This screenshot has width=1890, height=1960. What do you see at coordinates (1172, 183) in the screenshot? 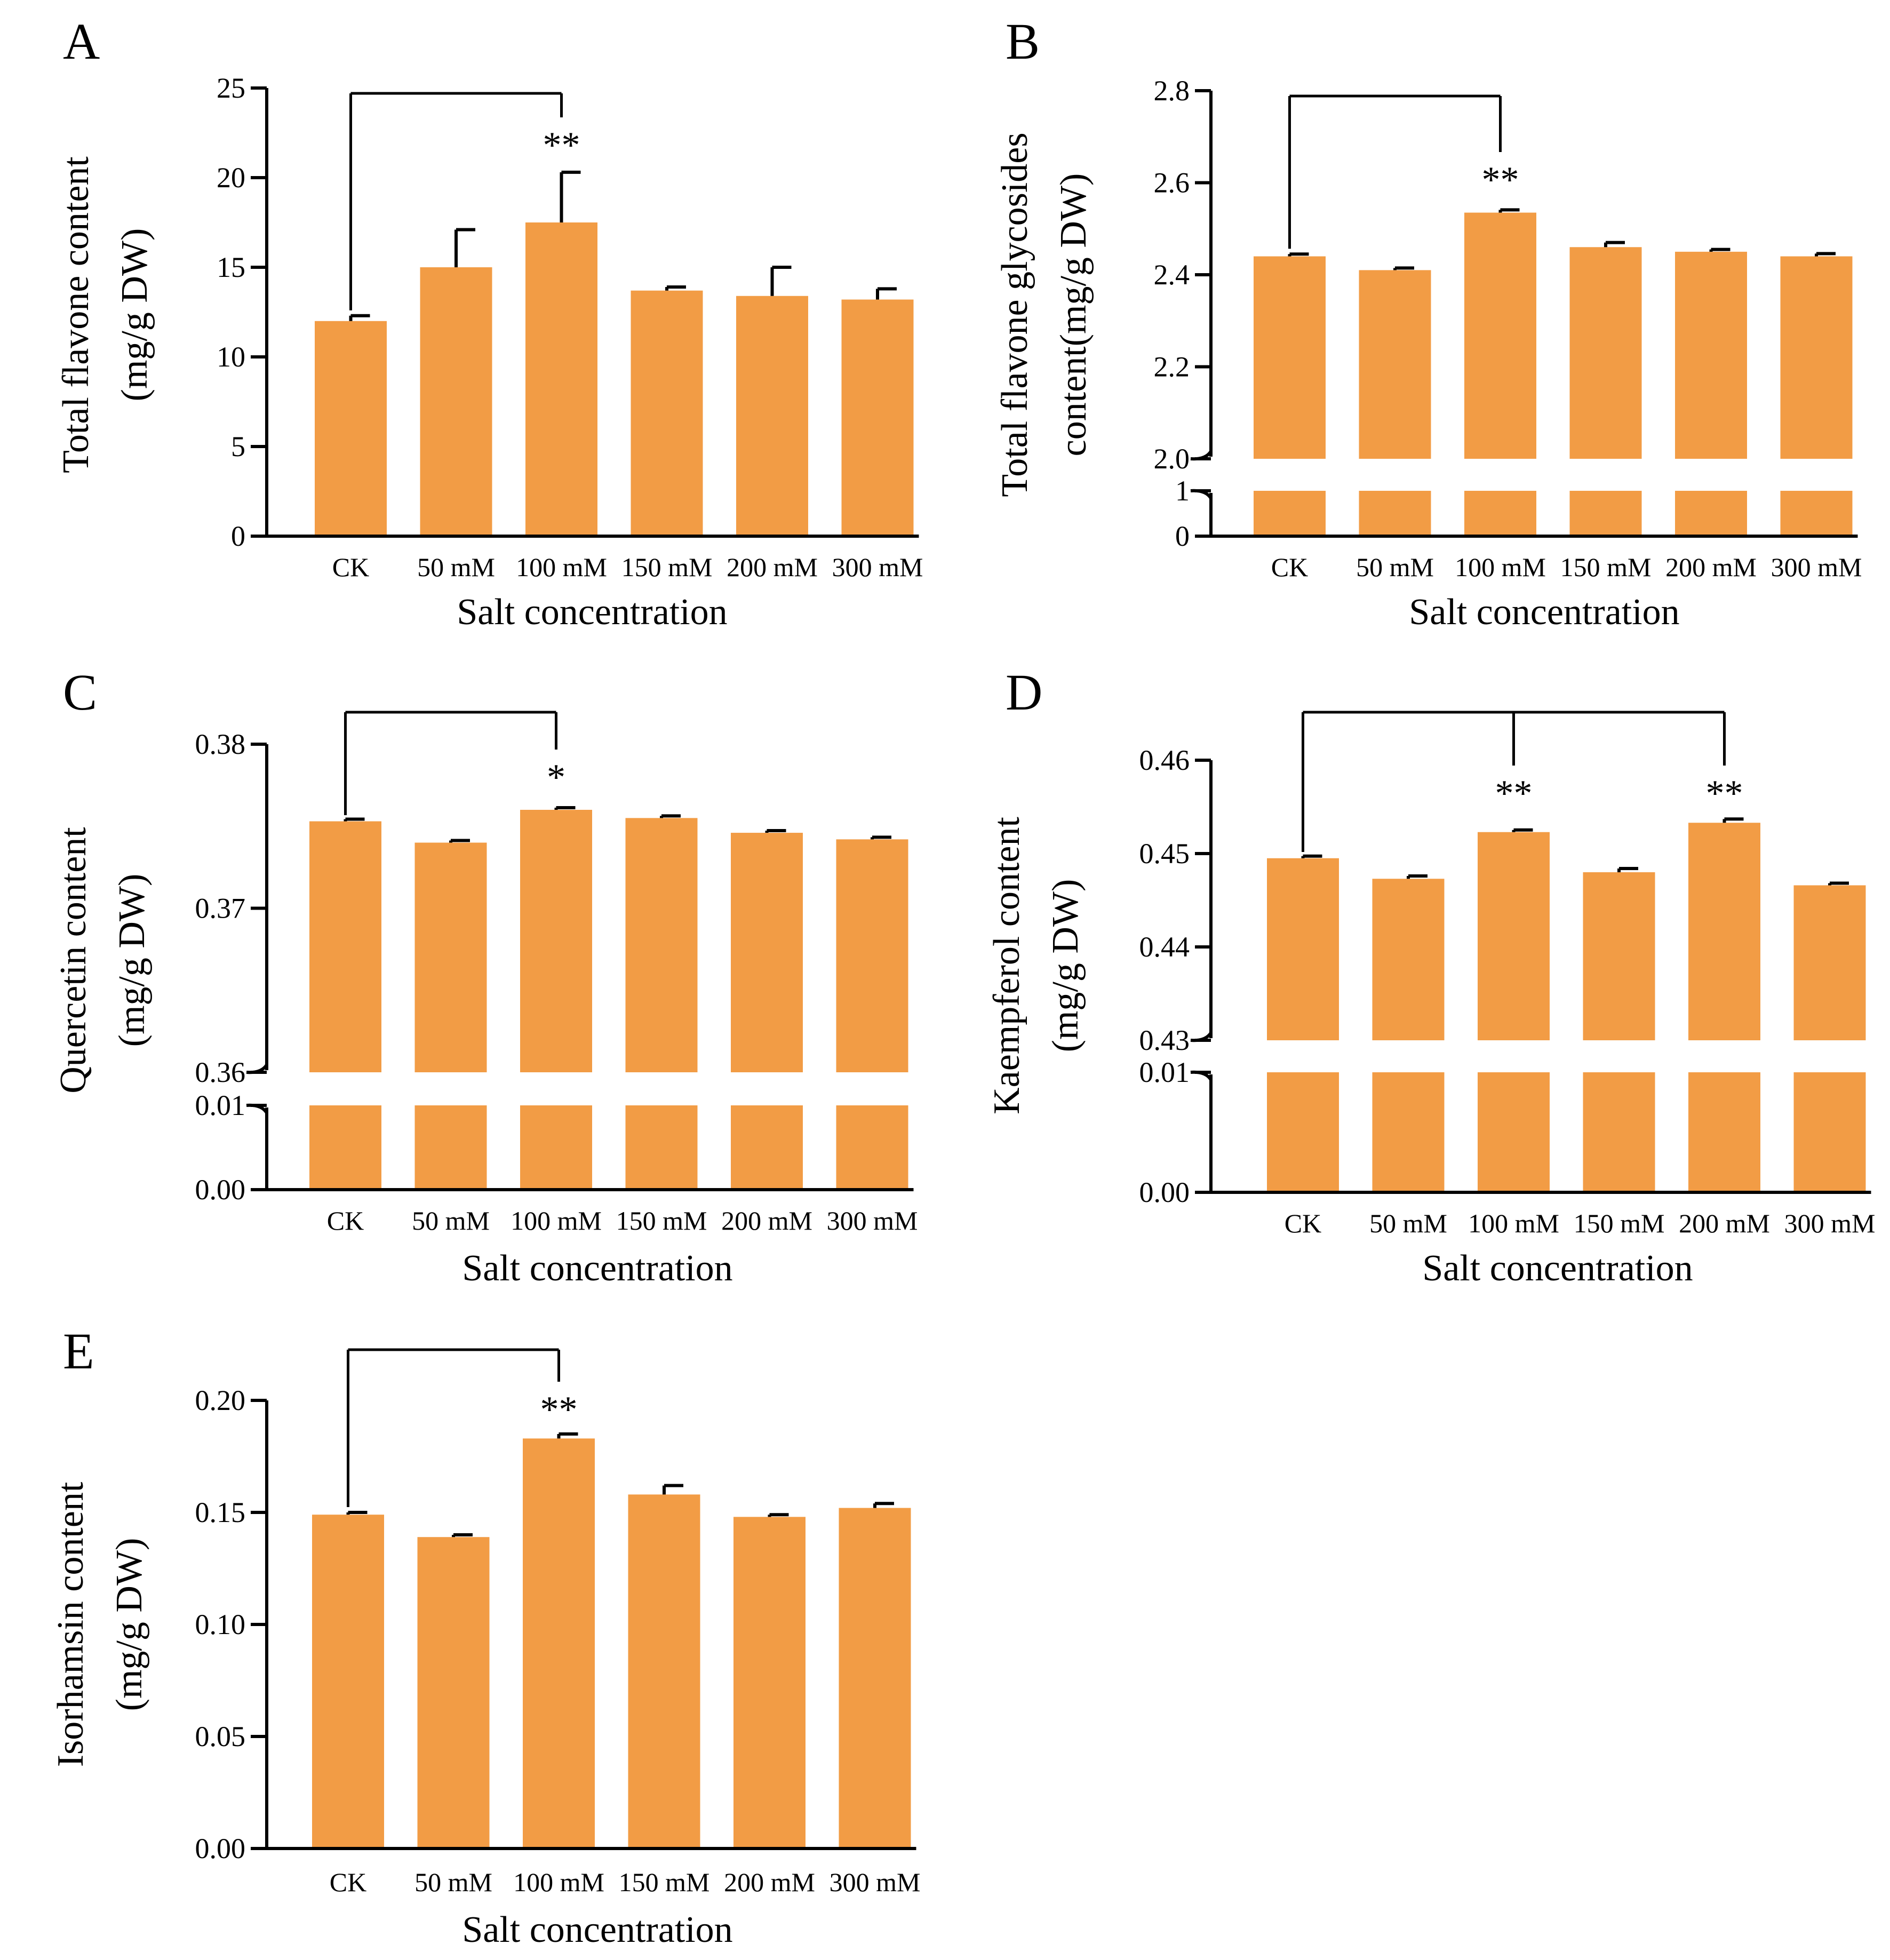
I see `y-tick-label: 2.6` at bounding box center [1172, 183].